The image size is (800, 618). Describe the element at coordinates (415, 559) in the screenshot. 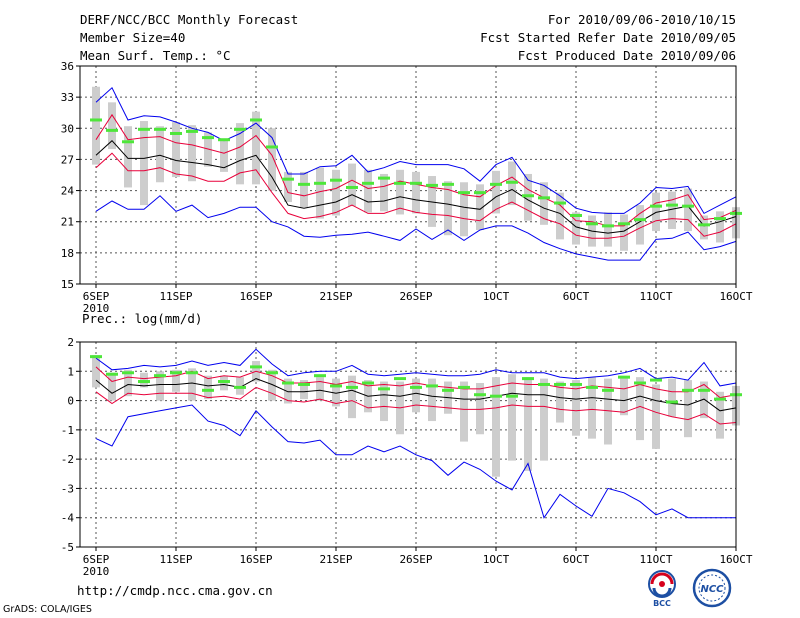

I see `precip-xtick-label: 26SEP` at that location.